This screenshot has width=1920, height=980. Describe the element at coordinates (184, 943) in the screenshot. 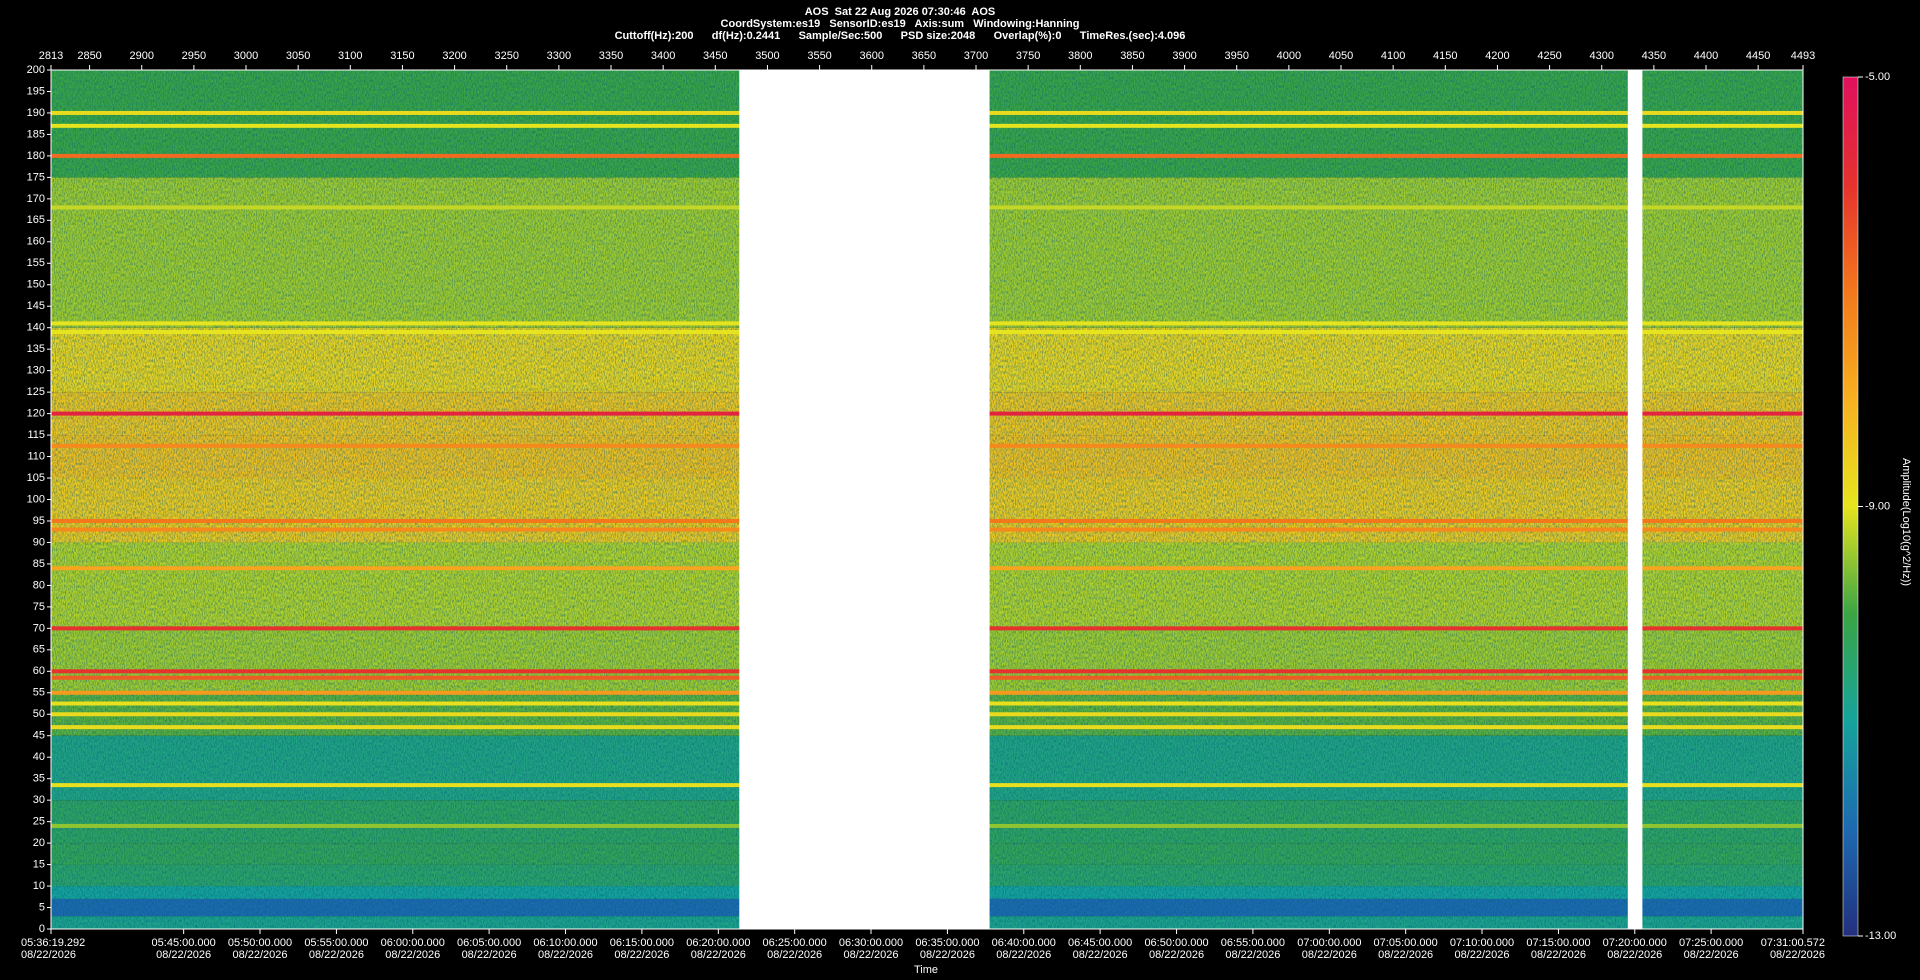

I see `time-tick-label: 05:45:00.000` at that location.